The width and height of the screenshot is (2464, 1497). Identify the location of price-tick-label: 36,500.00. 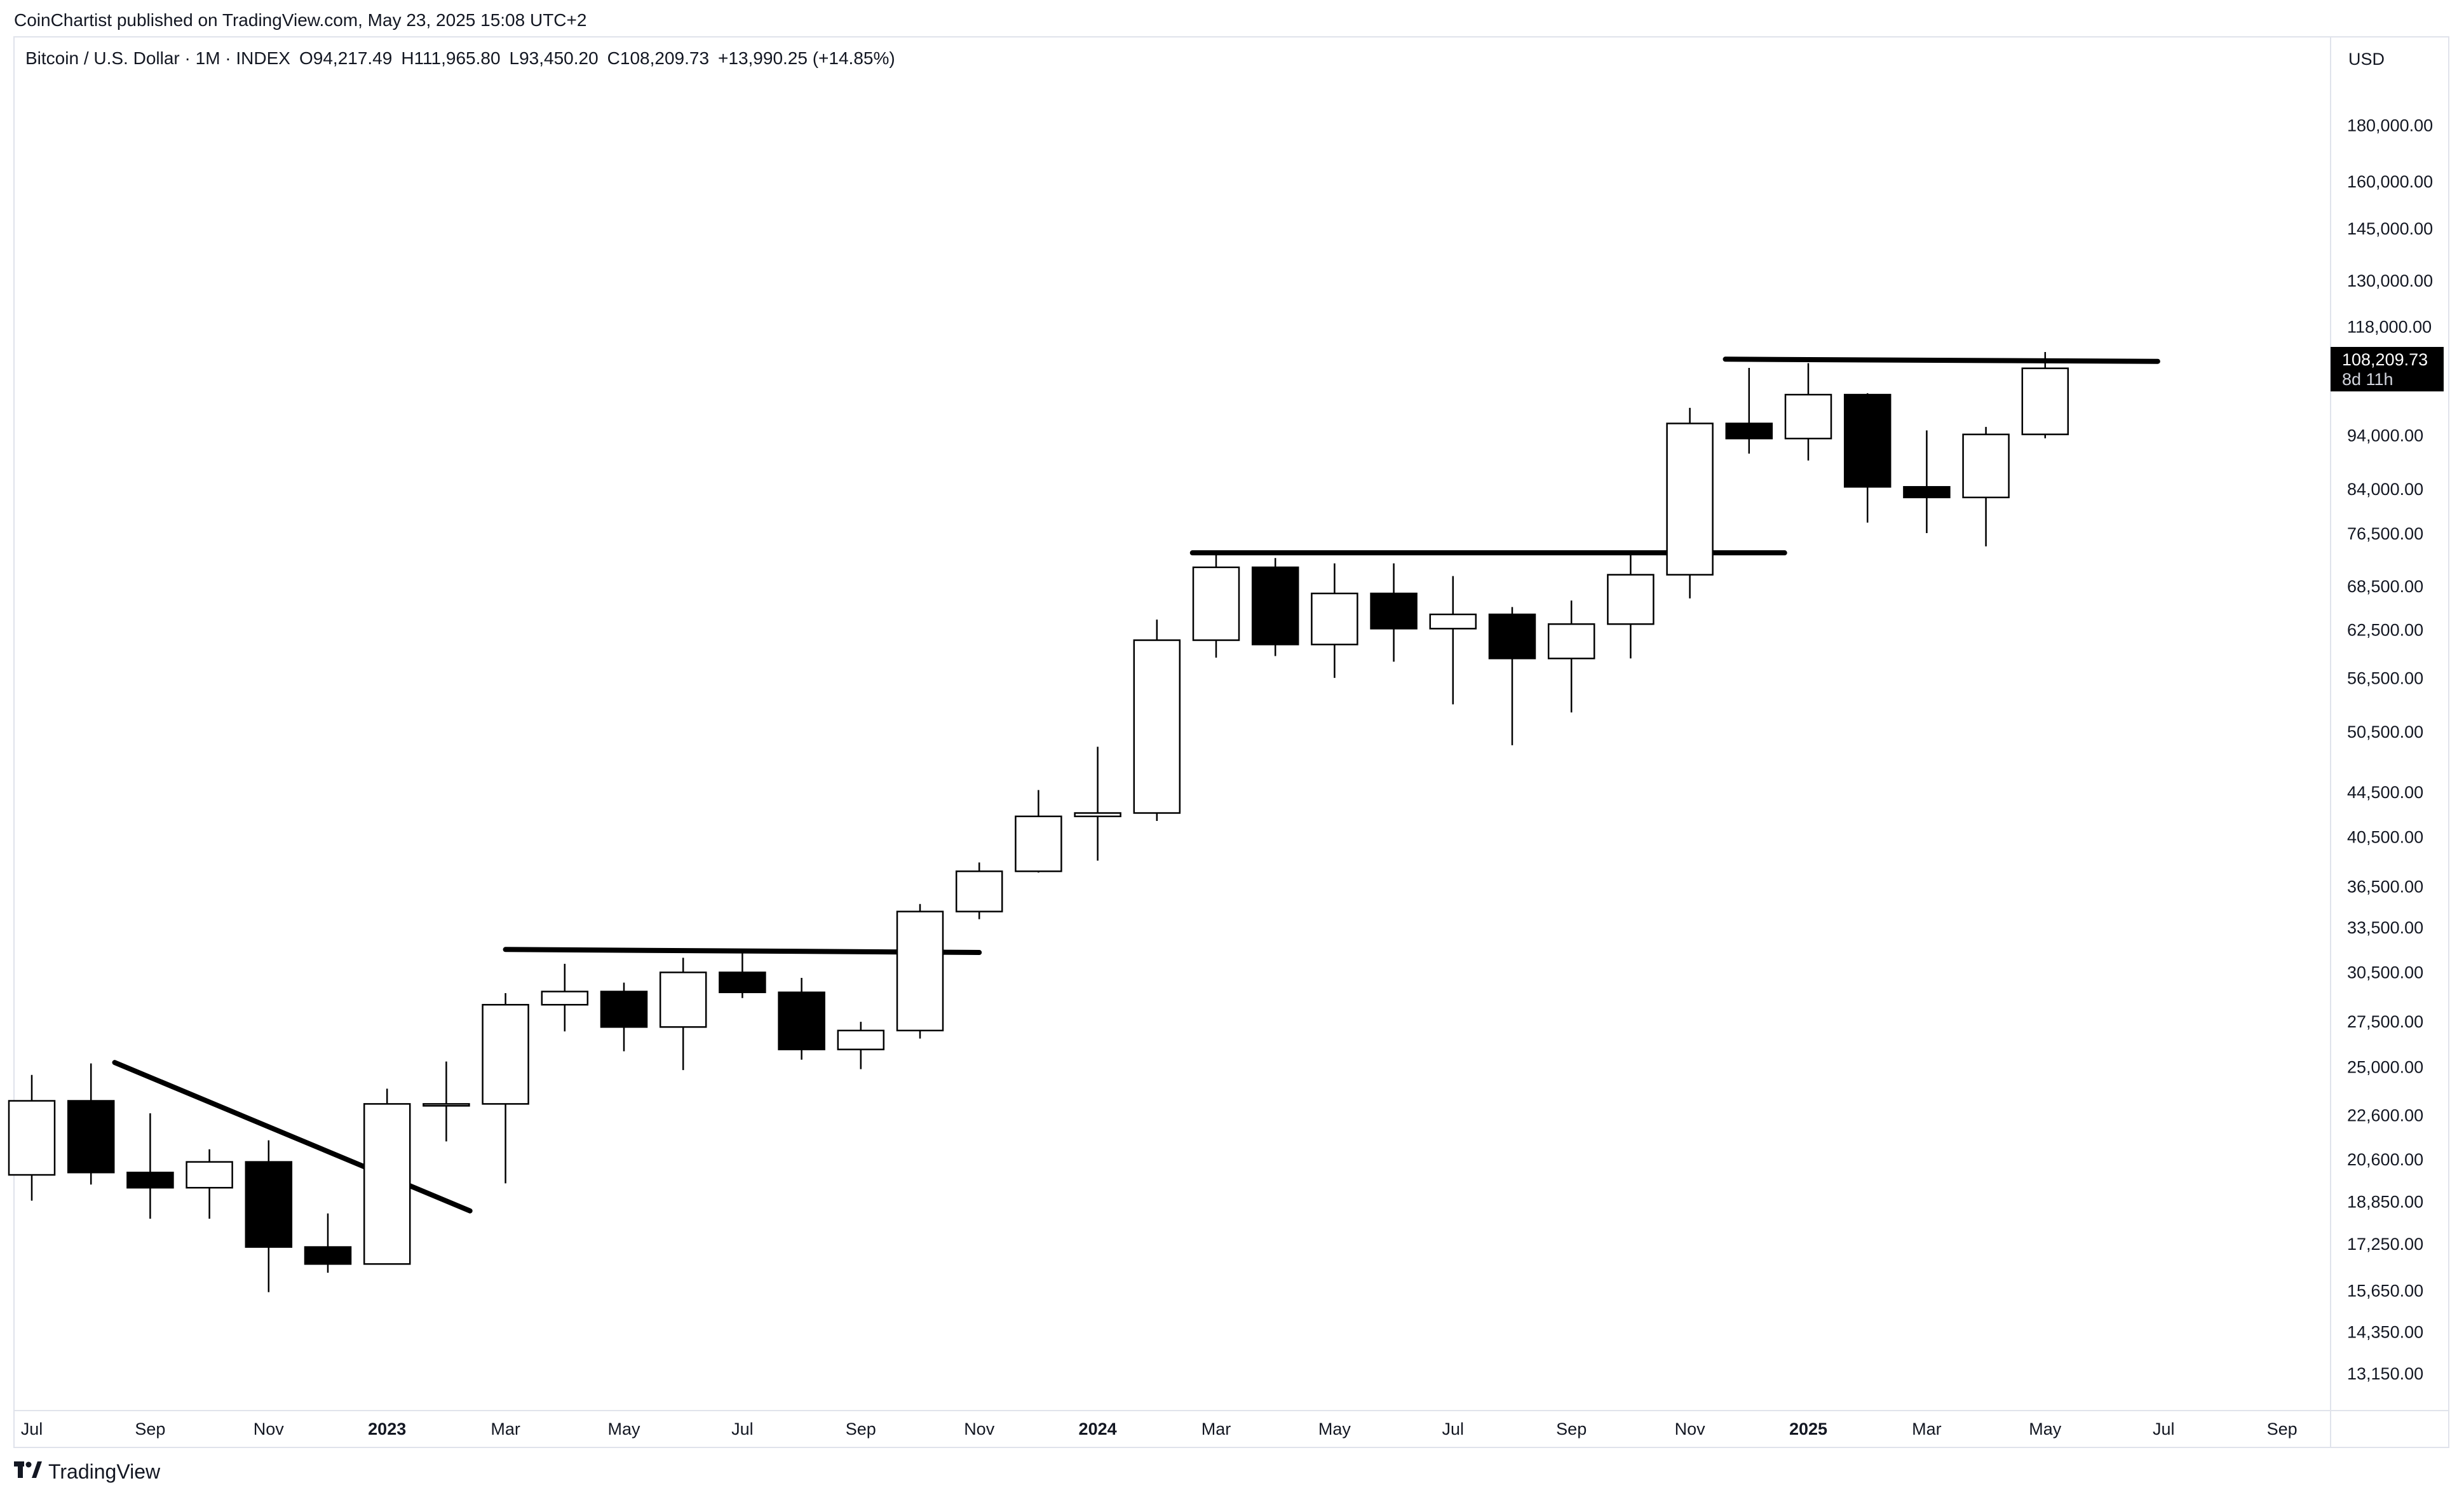
(2385, 887).